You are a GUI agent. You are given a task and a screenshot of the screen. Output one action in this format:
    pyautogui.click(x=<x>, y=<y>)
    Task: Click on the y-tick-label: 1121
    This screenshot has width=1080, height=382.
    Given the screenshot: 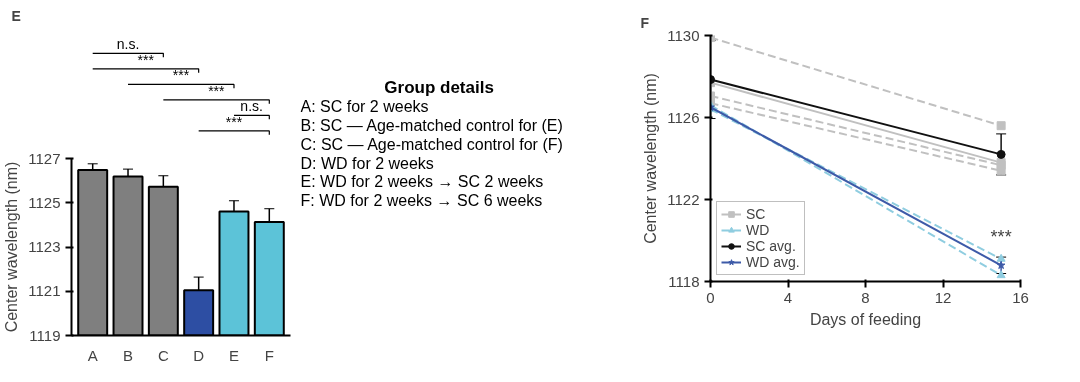 What is the action you would take?
    pyautogui.click(x=44, y=291)
    